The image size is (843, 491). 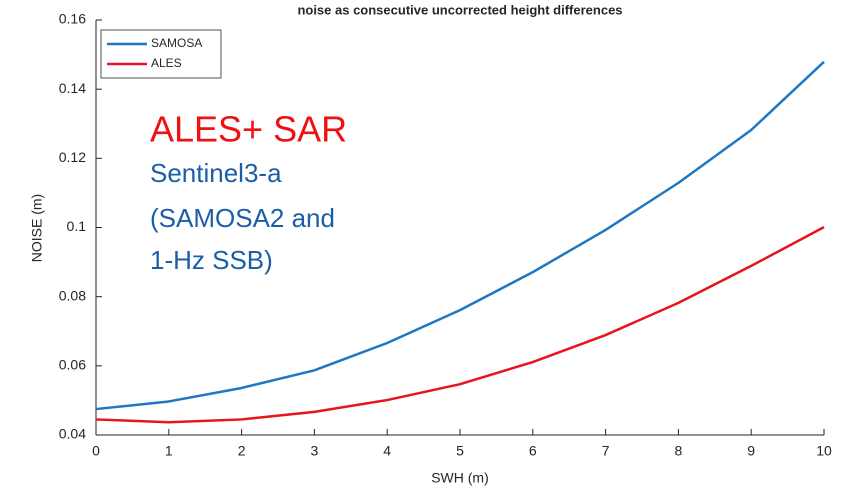 What do you see at coordinates (242, 218) in the screenshot?
I see `annotation: (SAMOSA2 and` at bounding box center [242, 218].